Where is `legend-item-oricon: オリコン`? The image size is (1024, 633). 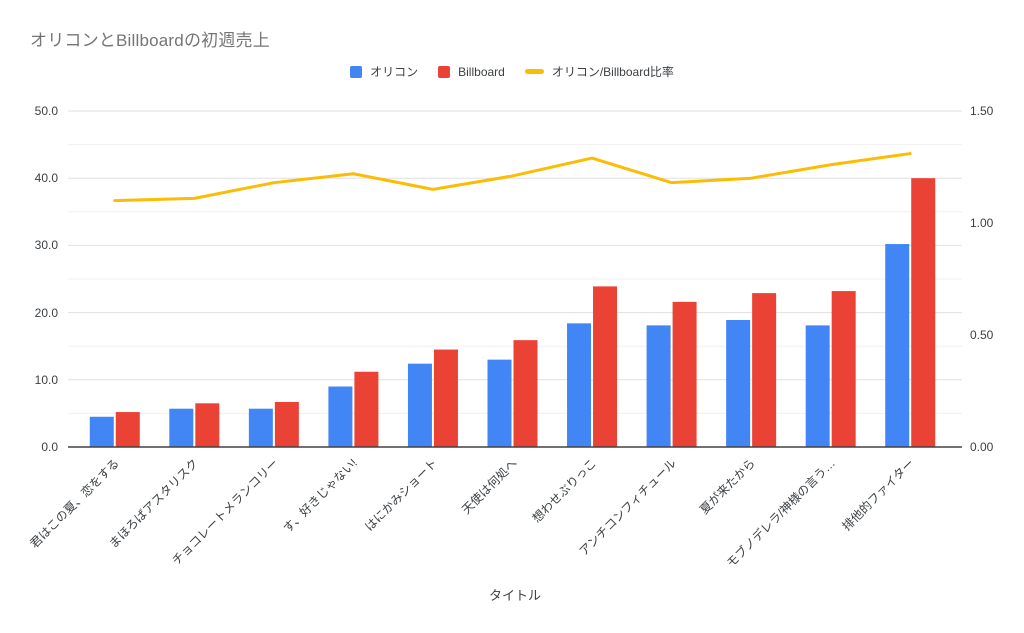 legend-item-oricon: オリコン is located at coordinates (384, 71).